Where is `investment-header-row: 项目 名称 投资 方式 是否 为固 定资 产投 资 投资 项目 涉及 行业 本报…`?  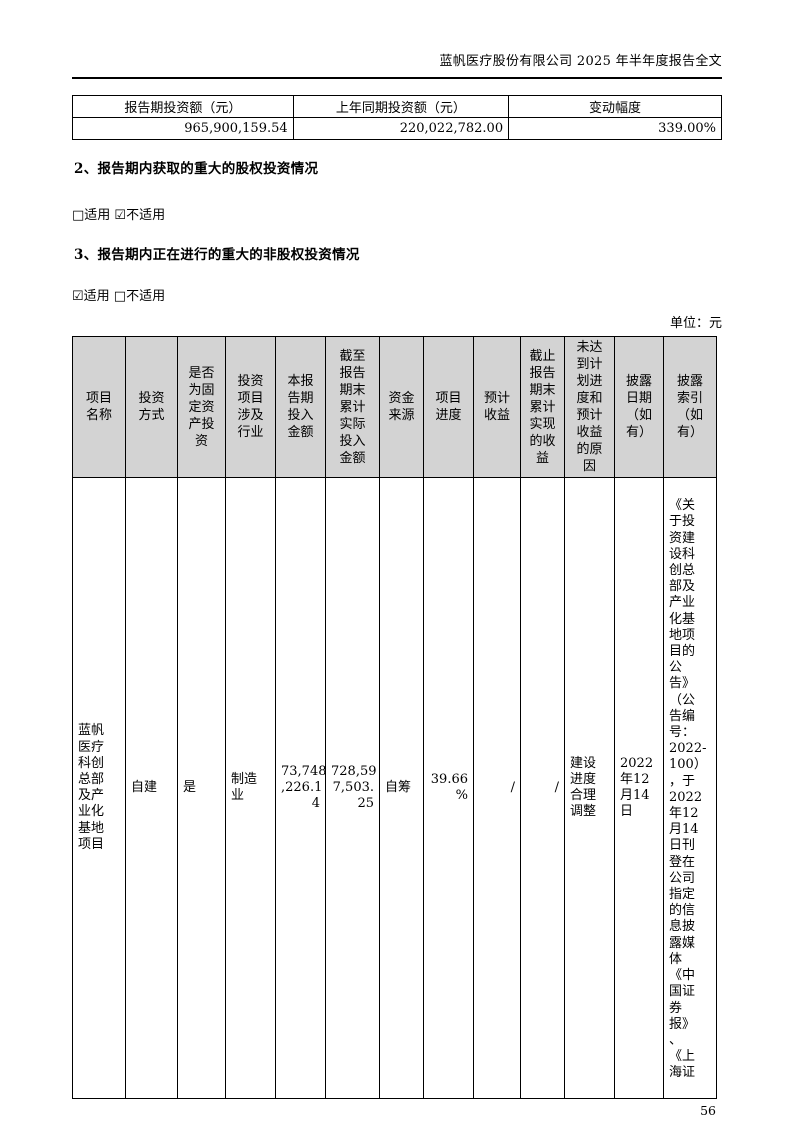
investment-header-row: 项目 名称 投资 方式 是否 为固 定资 产投 资 投资 项目 涉及 行业 本报… is located at coordinates (394, 407).